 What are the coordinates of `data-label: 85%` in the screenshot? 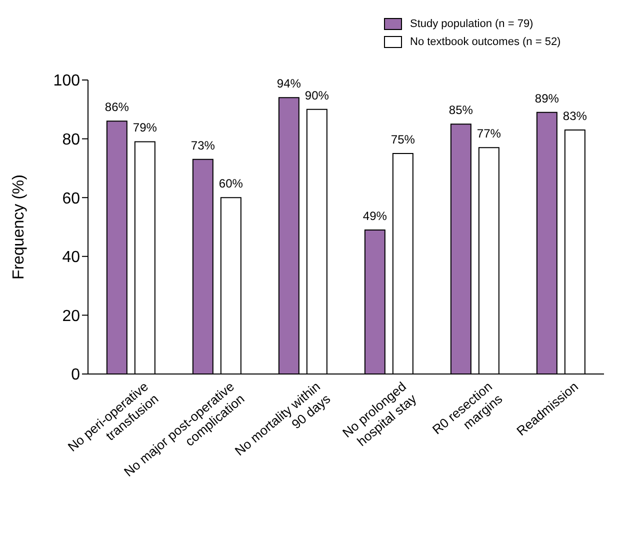 It's located at (461, 110).